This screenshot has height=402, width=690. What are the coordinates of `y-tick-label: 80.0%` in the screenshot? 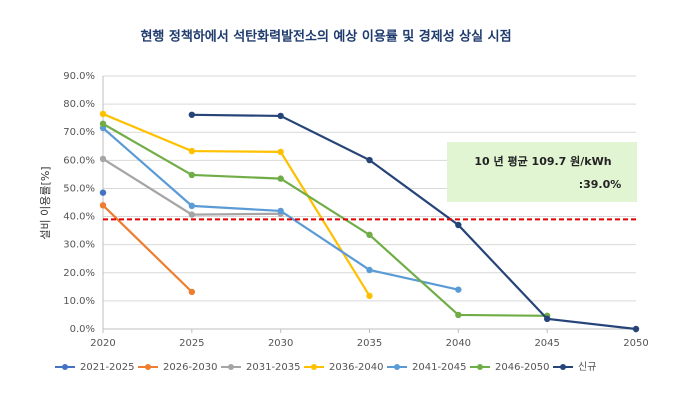 It's located at (79, 104).